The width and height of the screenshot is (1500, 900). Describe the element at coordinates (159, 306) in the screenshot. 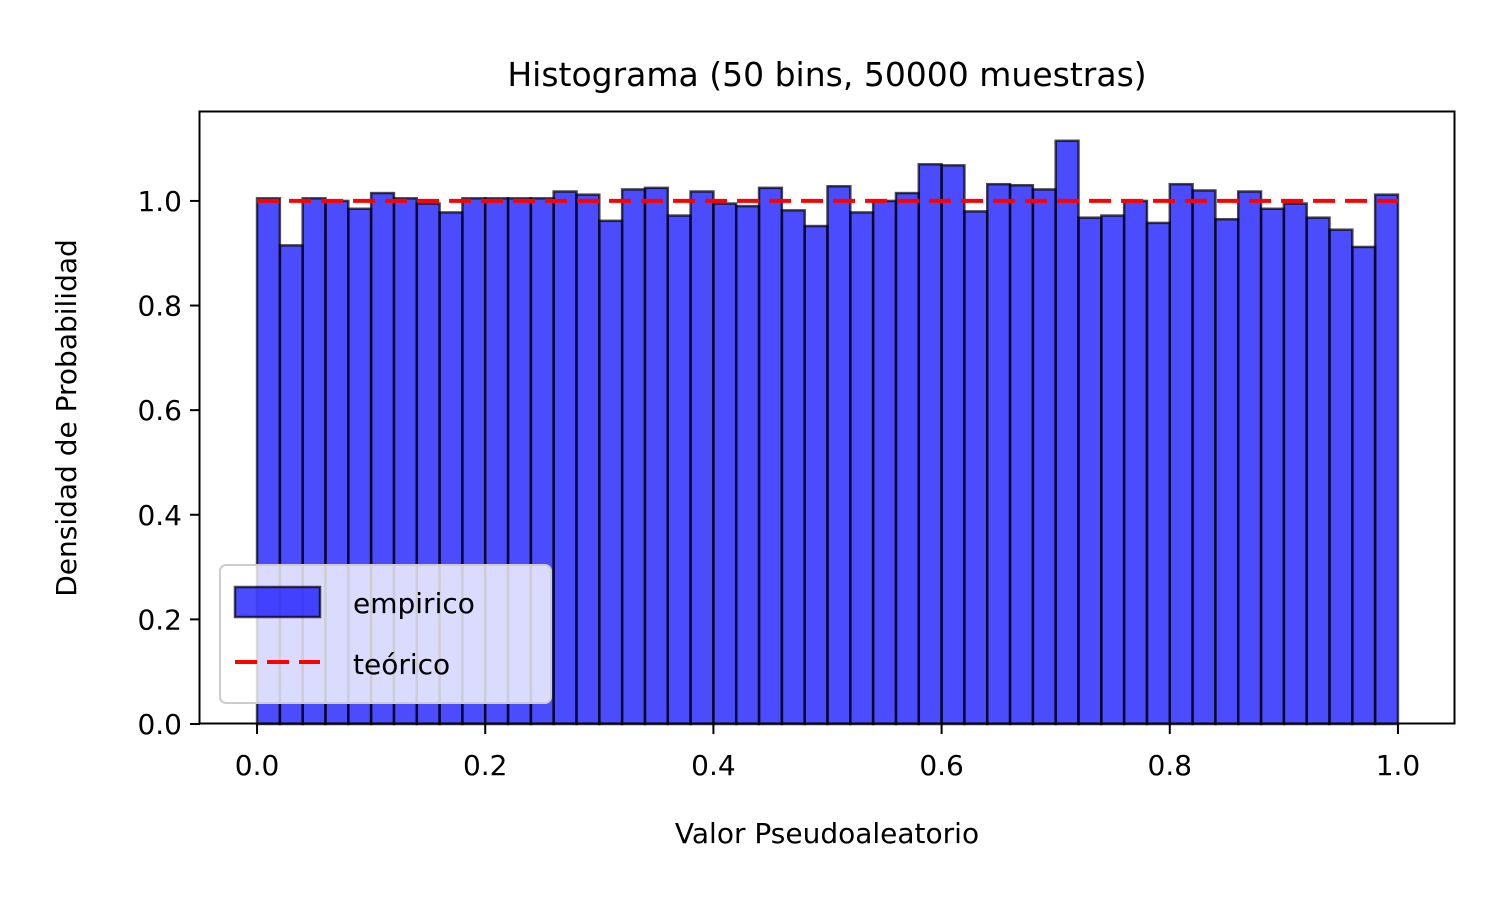

I see `y-tick-label: 0.8` at that location.